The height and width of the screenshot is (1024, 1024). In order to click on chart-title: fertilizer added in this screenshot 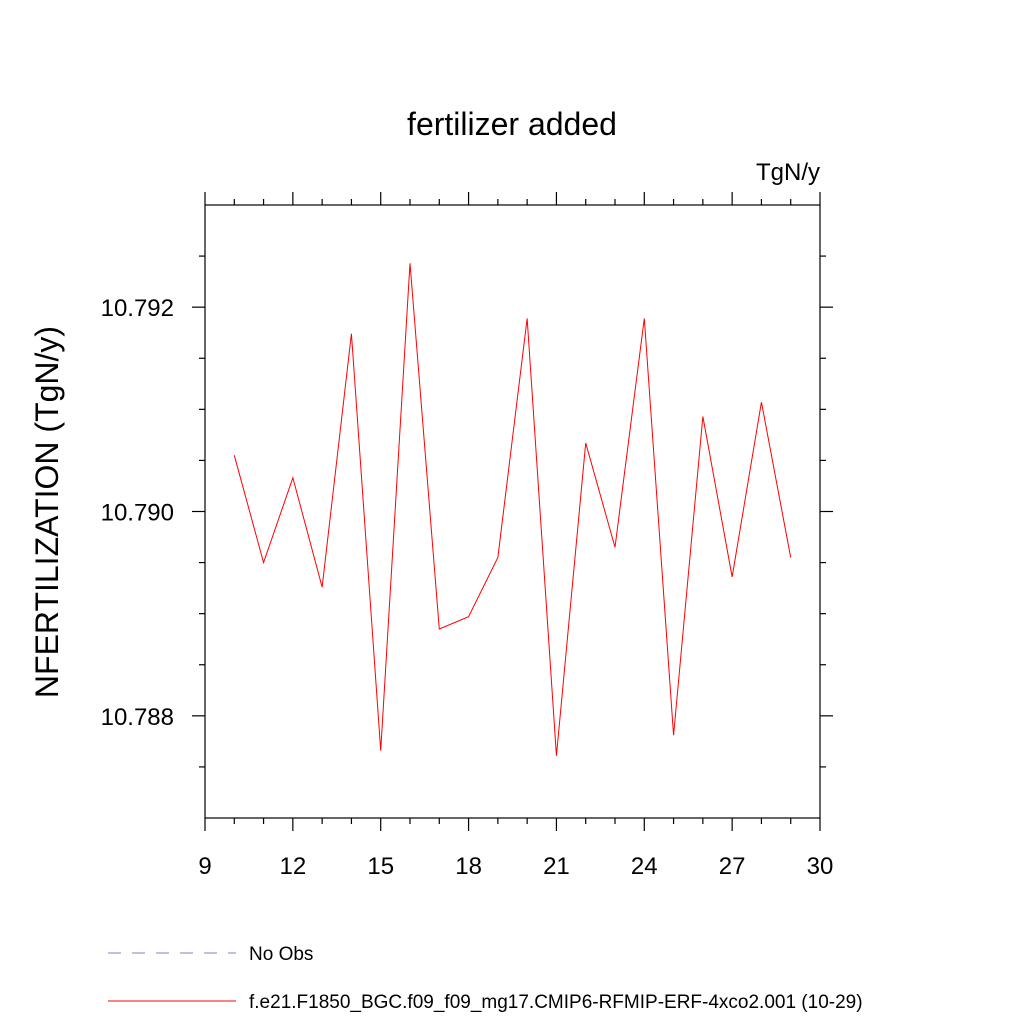, I will do `click(512, 124)`.